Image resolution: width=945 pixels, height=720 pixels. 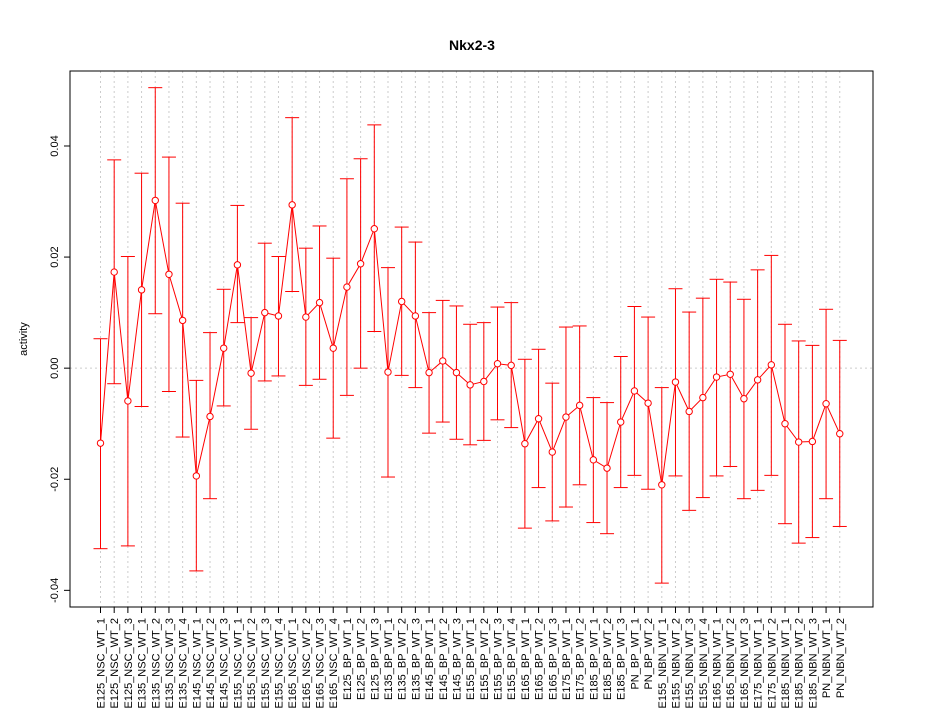 I want to click on y-tick-label: 0.00, so click(x=55, y=367).